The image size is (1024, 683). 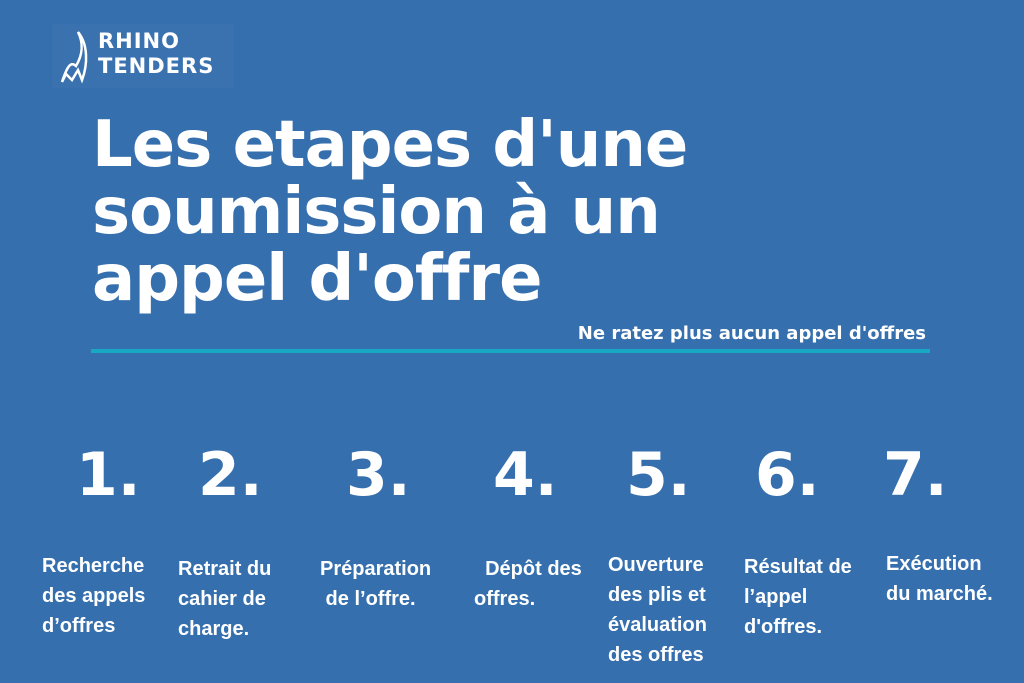 I want to click on step-label: Recherche des appels d’offres, so click(x=93, y=596).